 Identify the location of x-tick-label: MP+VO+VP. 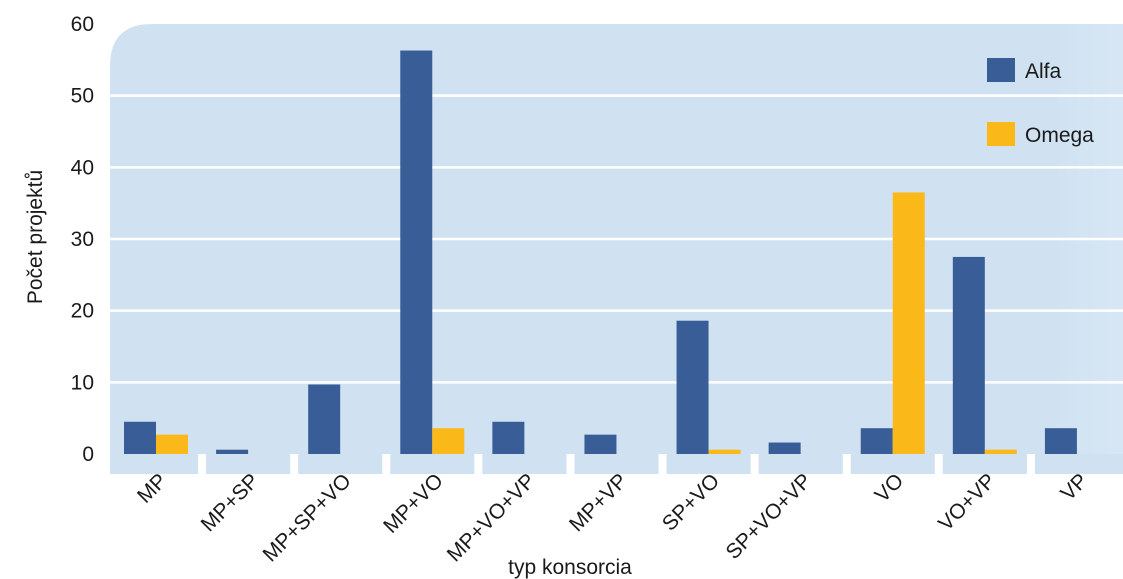
(491, 517).